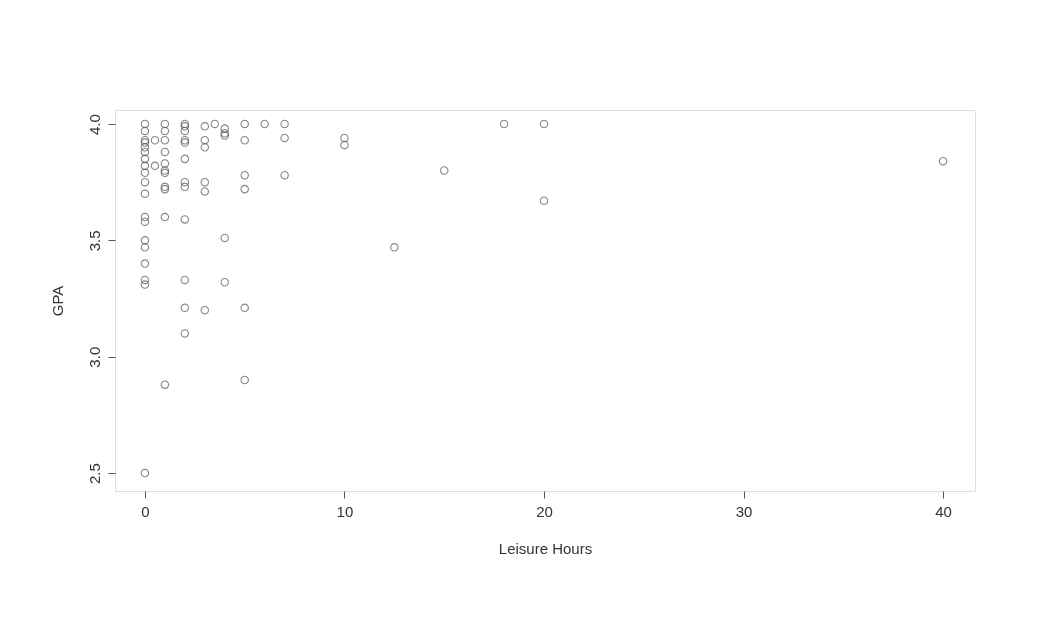 Image resolution: width=1039 pixels, height=643 pixels. Describe the element at coordinates (744, 511) in the screenshot. I see `x-tick-label: 30` at that location.